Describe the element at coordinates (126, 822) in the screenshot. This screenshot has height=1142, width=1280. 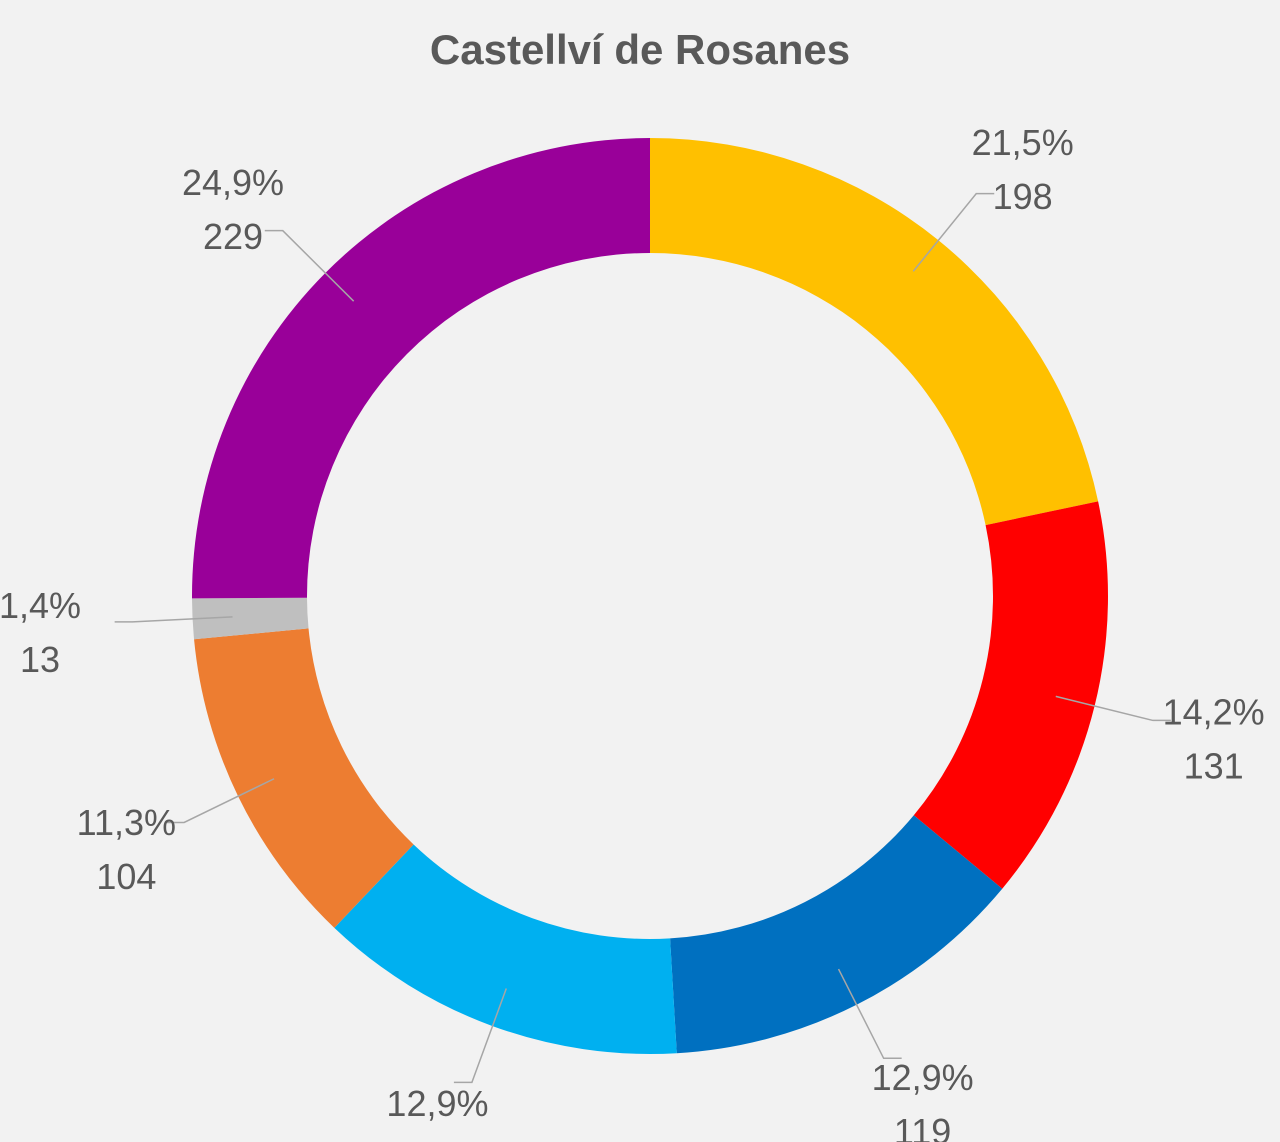
I see `data-label-percent-5: 11,3%` at that location.